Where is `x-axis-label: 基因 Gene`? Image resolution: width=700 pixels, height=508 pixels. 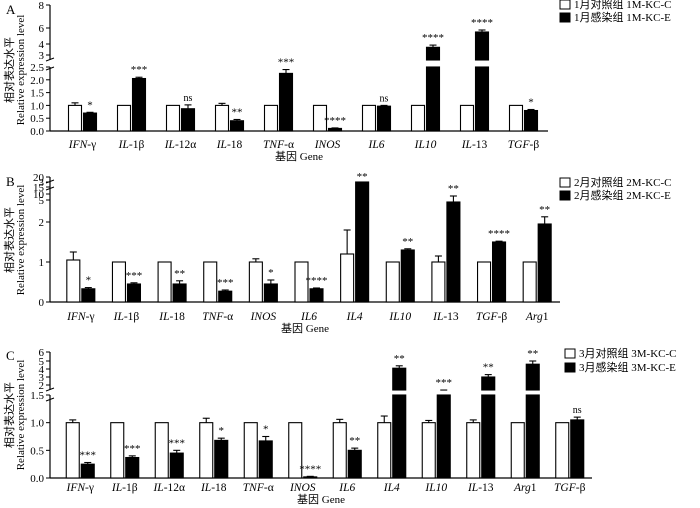
x-axis-label: 基因 Gene is located at coordinates (321, 499).